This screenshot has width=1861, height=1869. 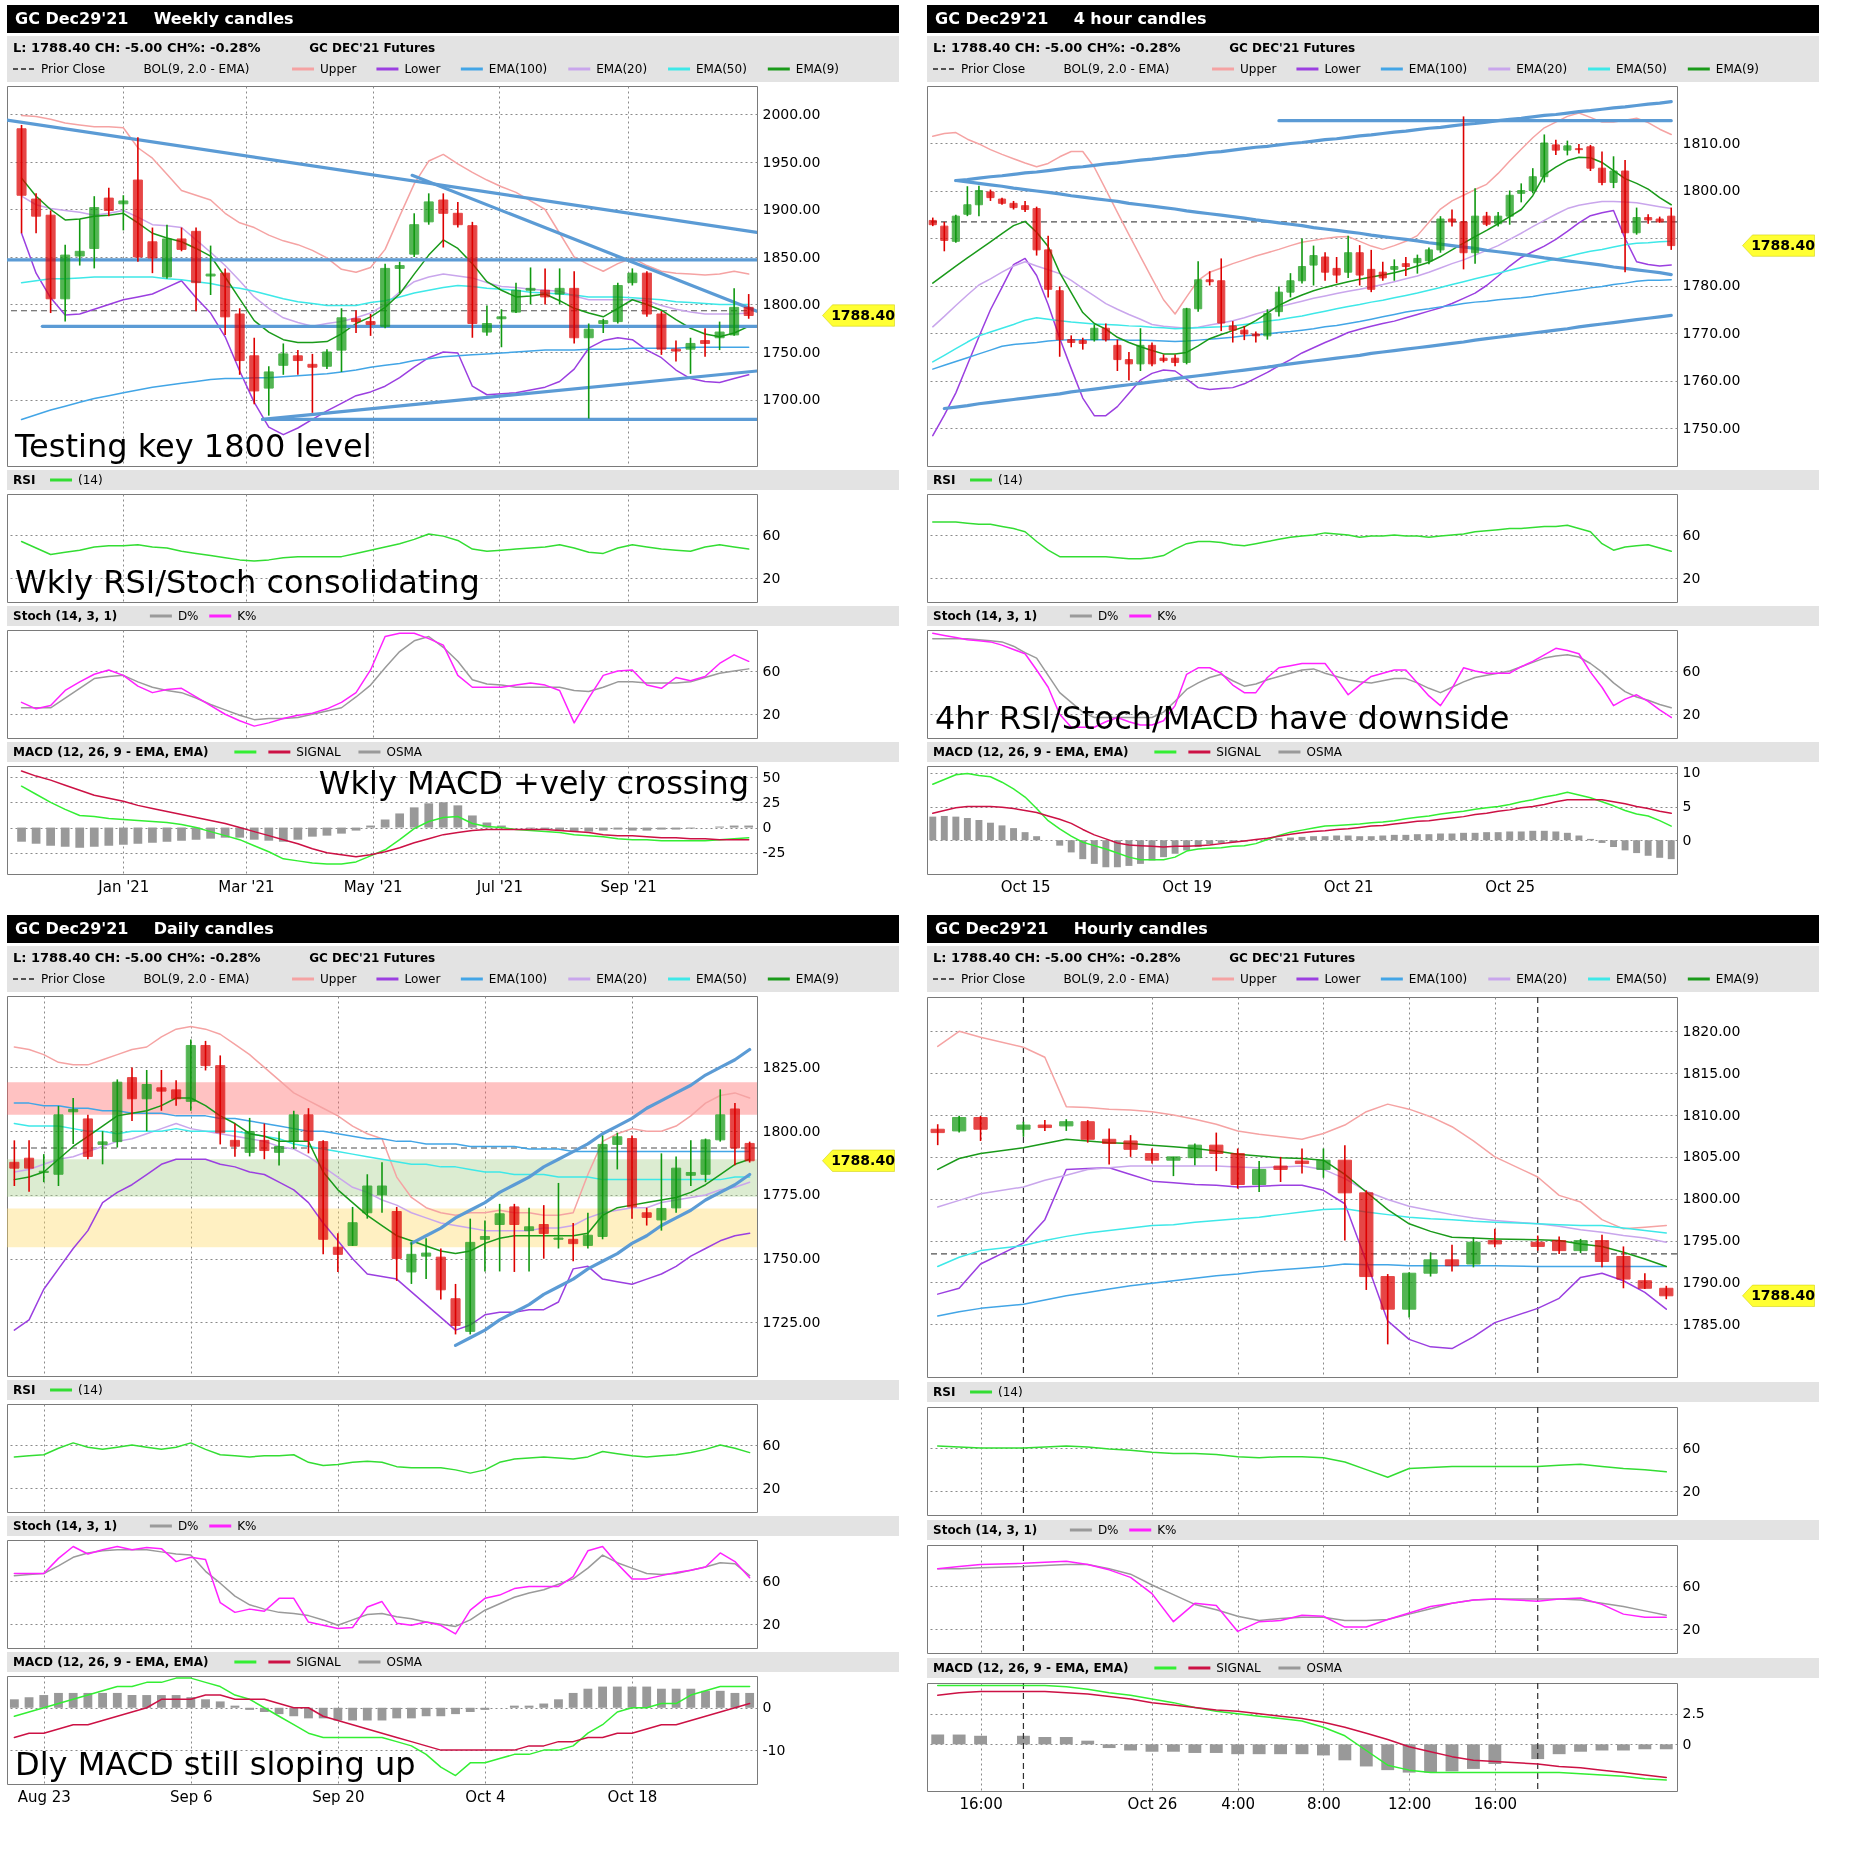 What do you see at coordinates (1711, 1030) in the screenshot?
I see `y-tick-label: 1820.00` at bounding box center [1711, 1030].